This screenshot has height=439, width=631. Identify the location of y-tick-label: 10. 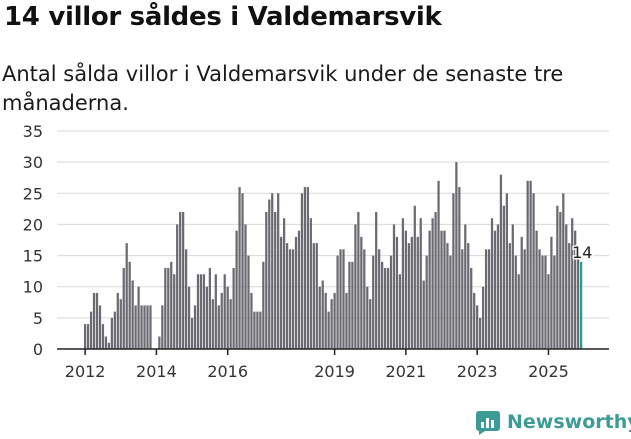
(33, 287).